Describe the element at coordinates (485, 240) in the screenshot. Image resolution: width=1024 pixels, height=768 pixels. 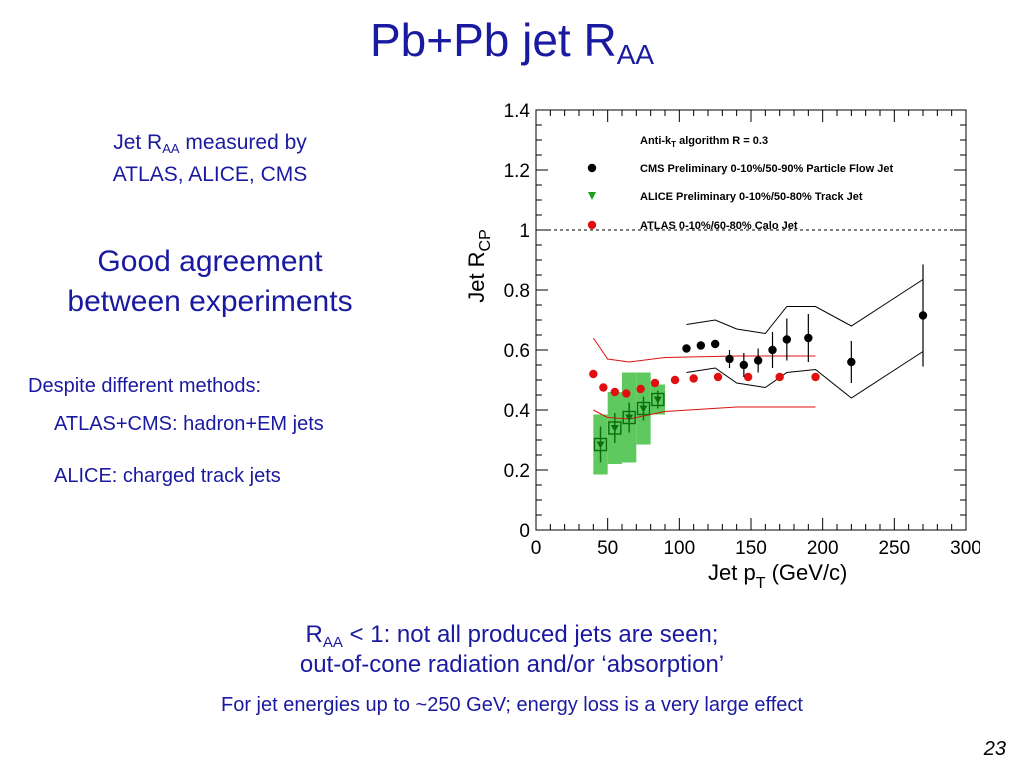
I see `y-axis-title-sub: CP` at that location.